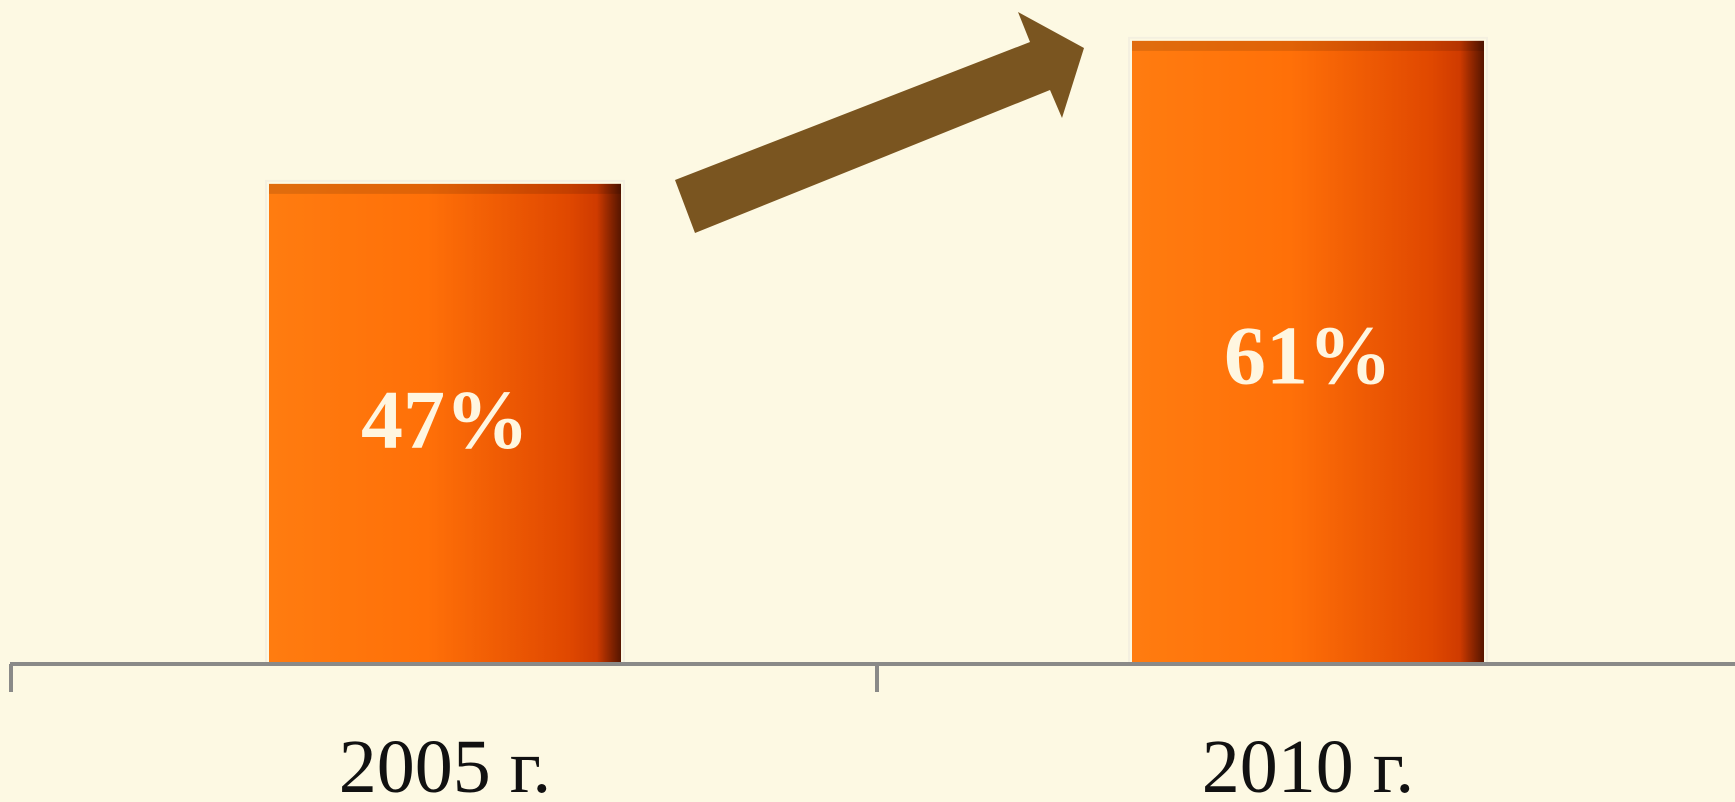 The width and height of the screenshot is (1735, 802). Describe the element at coordinates (445, 420) in the screenshot. I see `bar-data-label: 47%` at that location.